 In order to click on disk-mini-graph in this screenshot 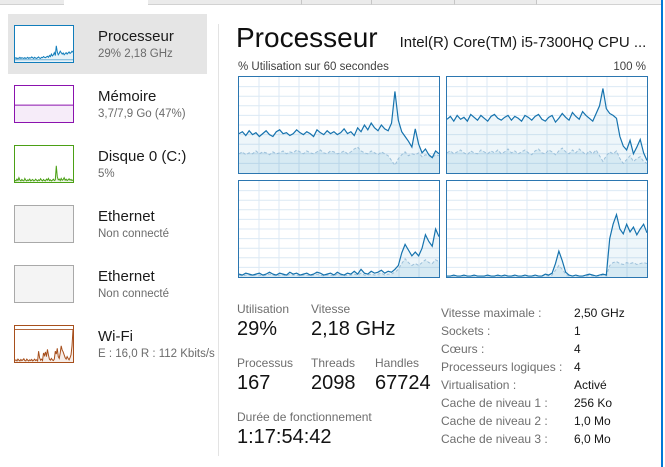, I will do `click(44, 164)`.